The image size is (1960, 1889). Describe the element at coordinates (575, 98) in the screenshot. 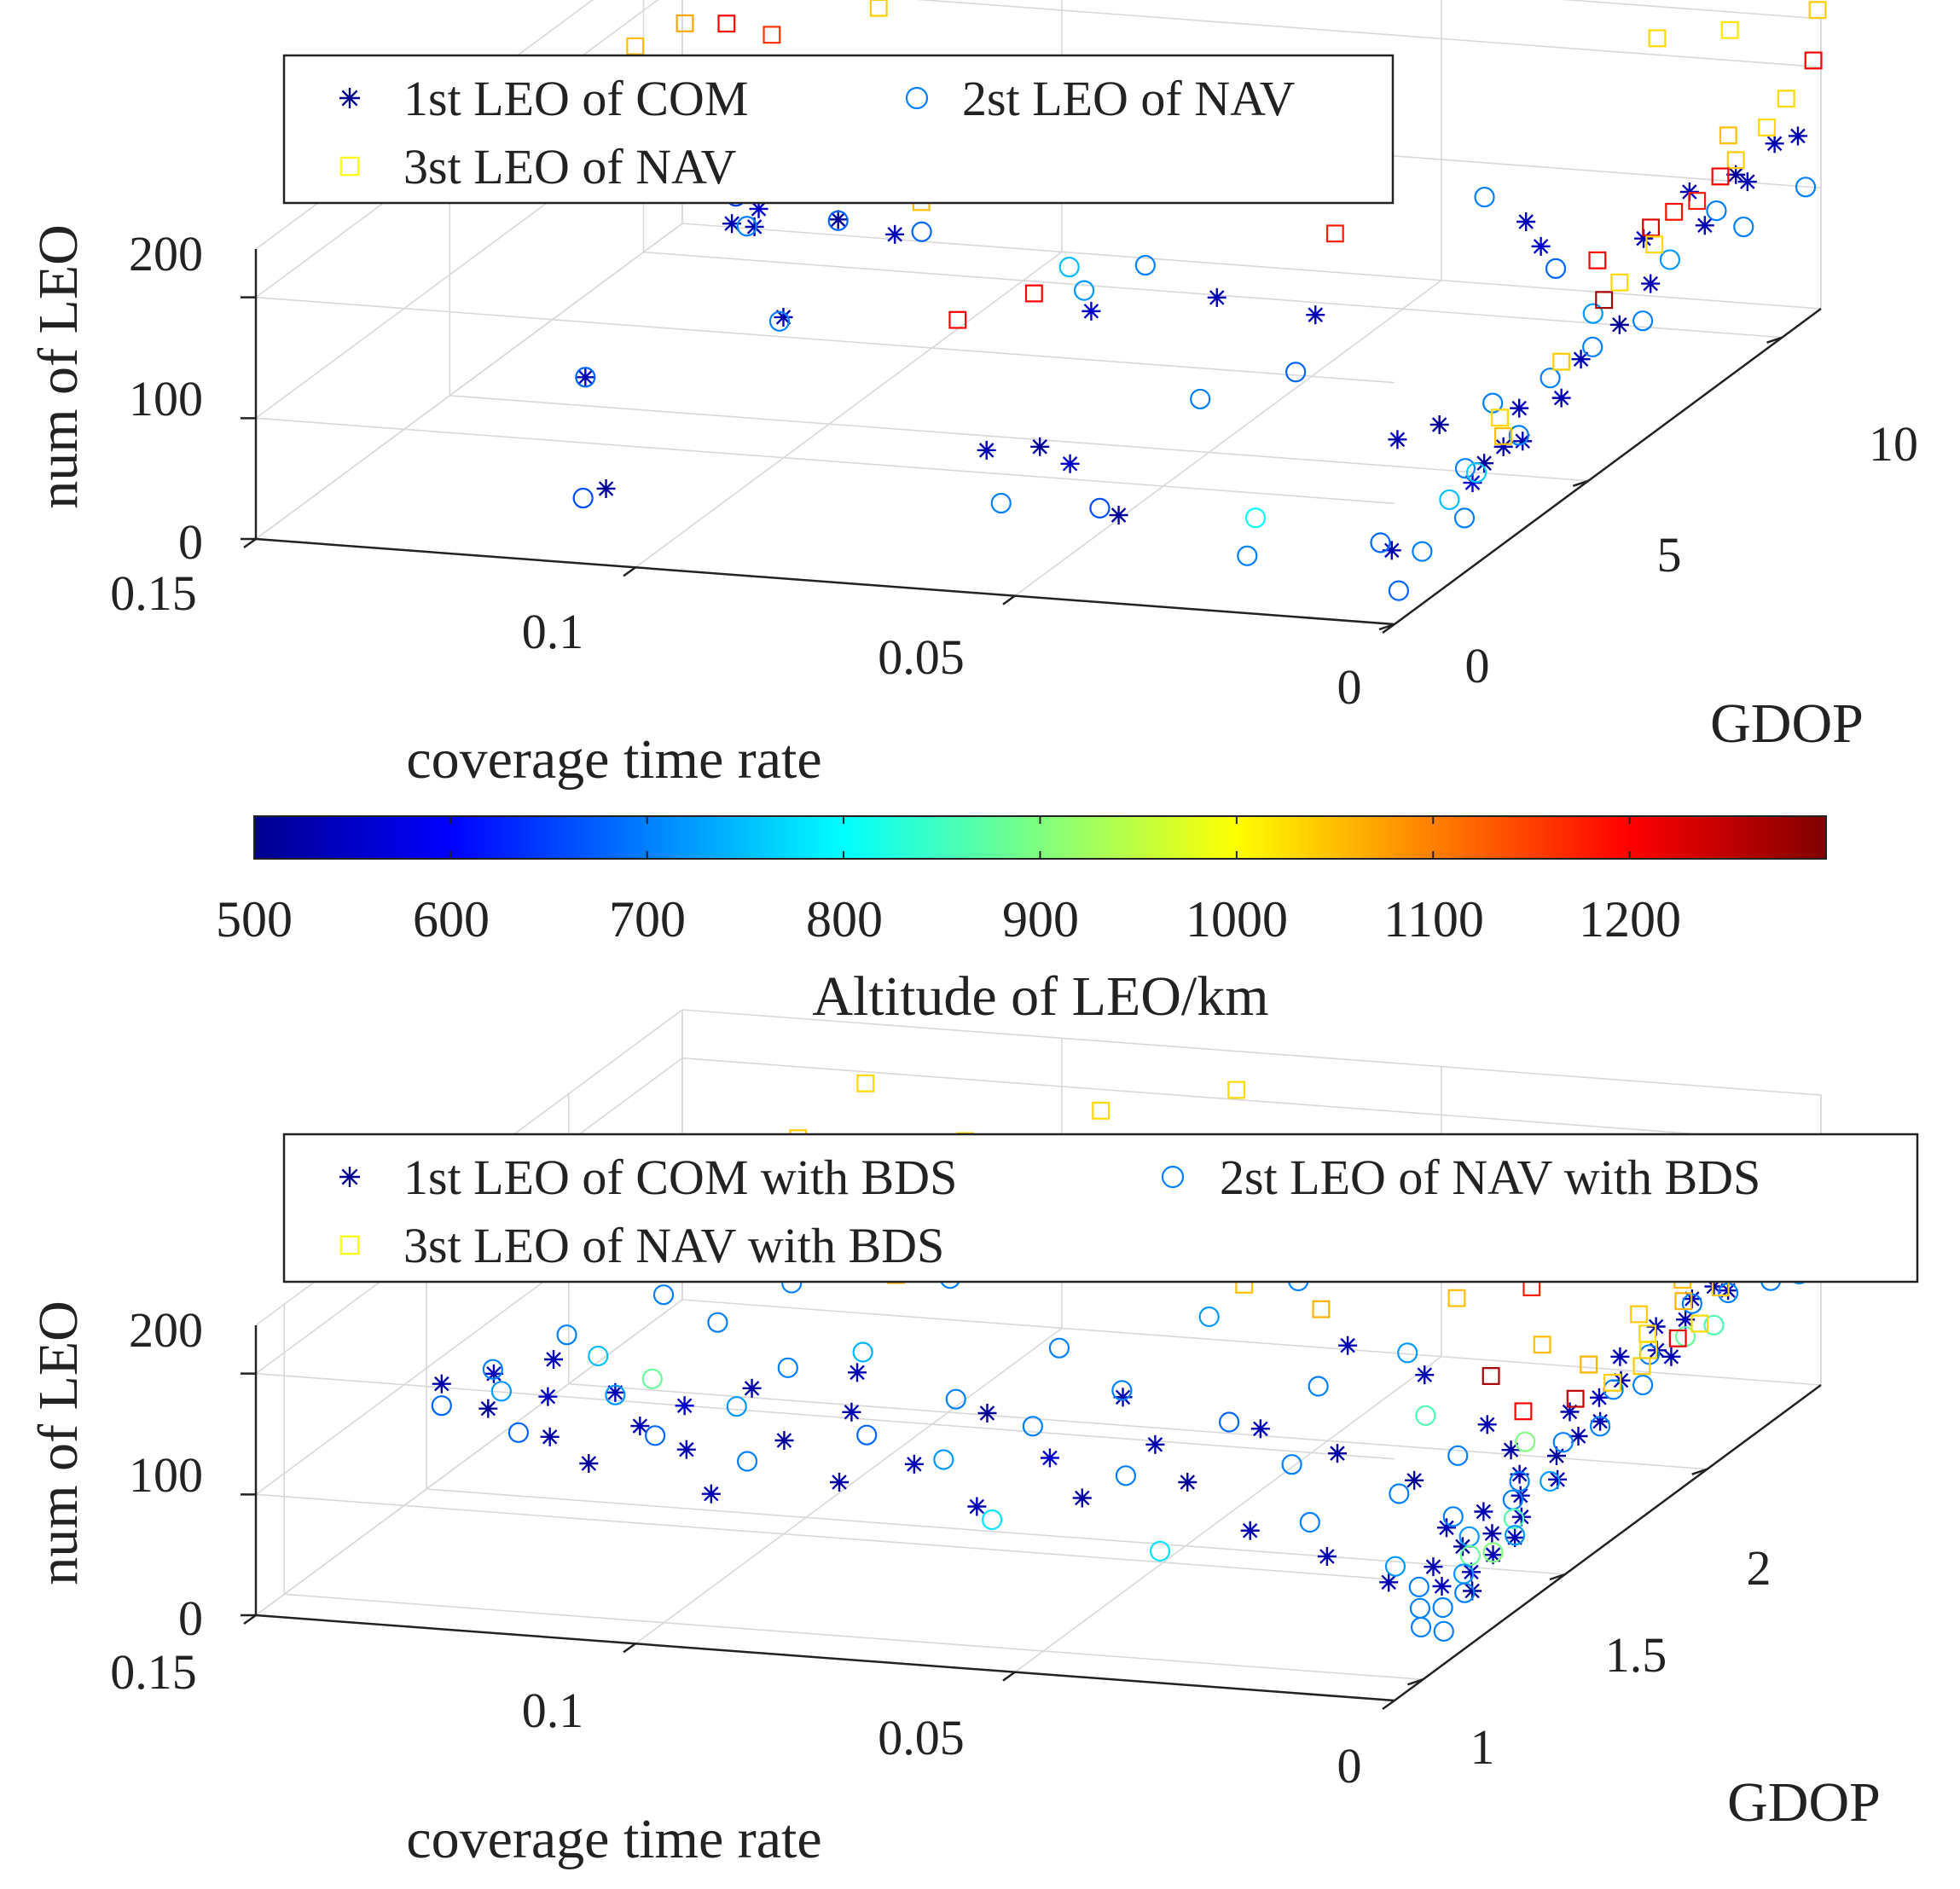

I see `top-legend-label-1: 1st LEO of COM` at that location.